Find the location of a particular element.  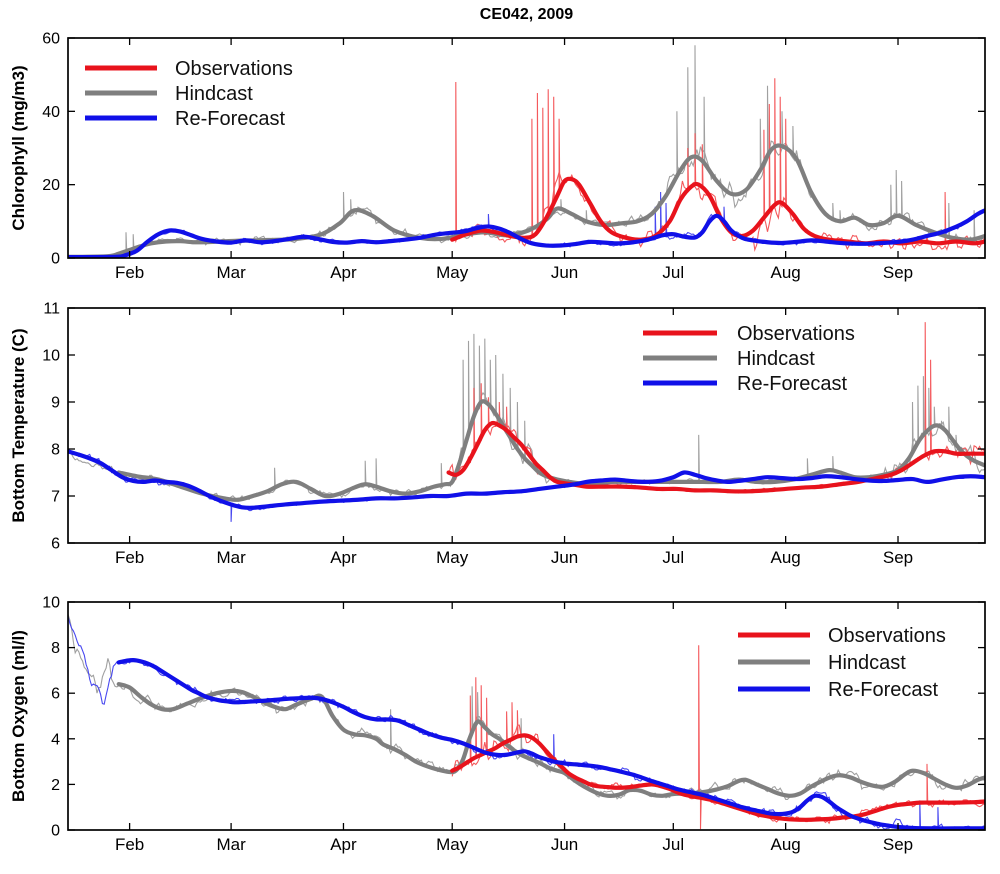

y-axis-label: Bottom Oxygen (ml/l) is located at coordinates (18, 716).